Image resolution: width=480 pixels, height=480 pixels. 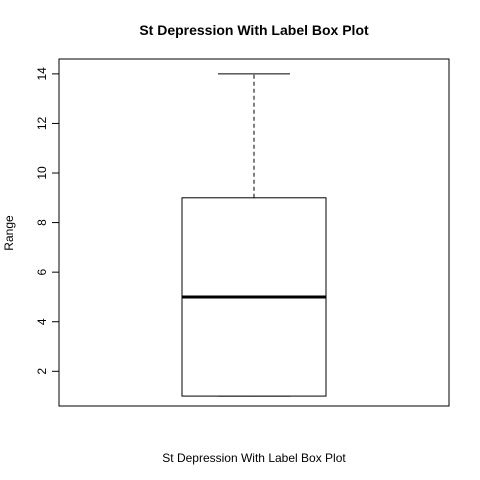 What do you see at coordinates (42, 321) in the screenshot?
I see `y-tick-label: 4` at bounding box center [42, 321].